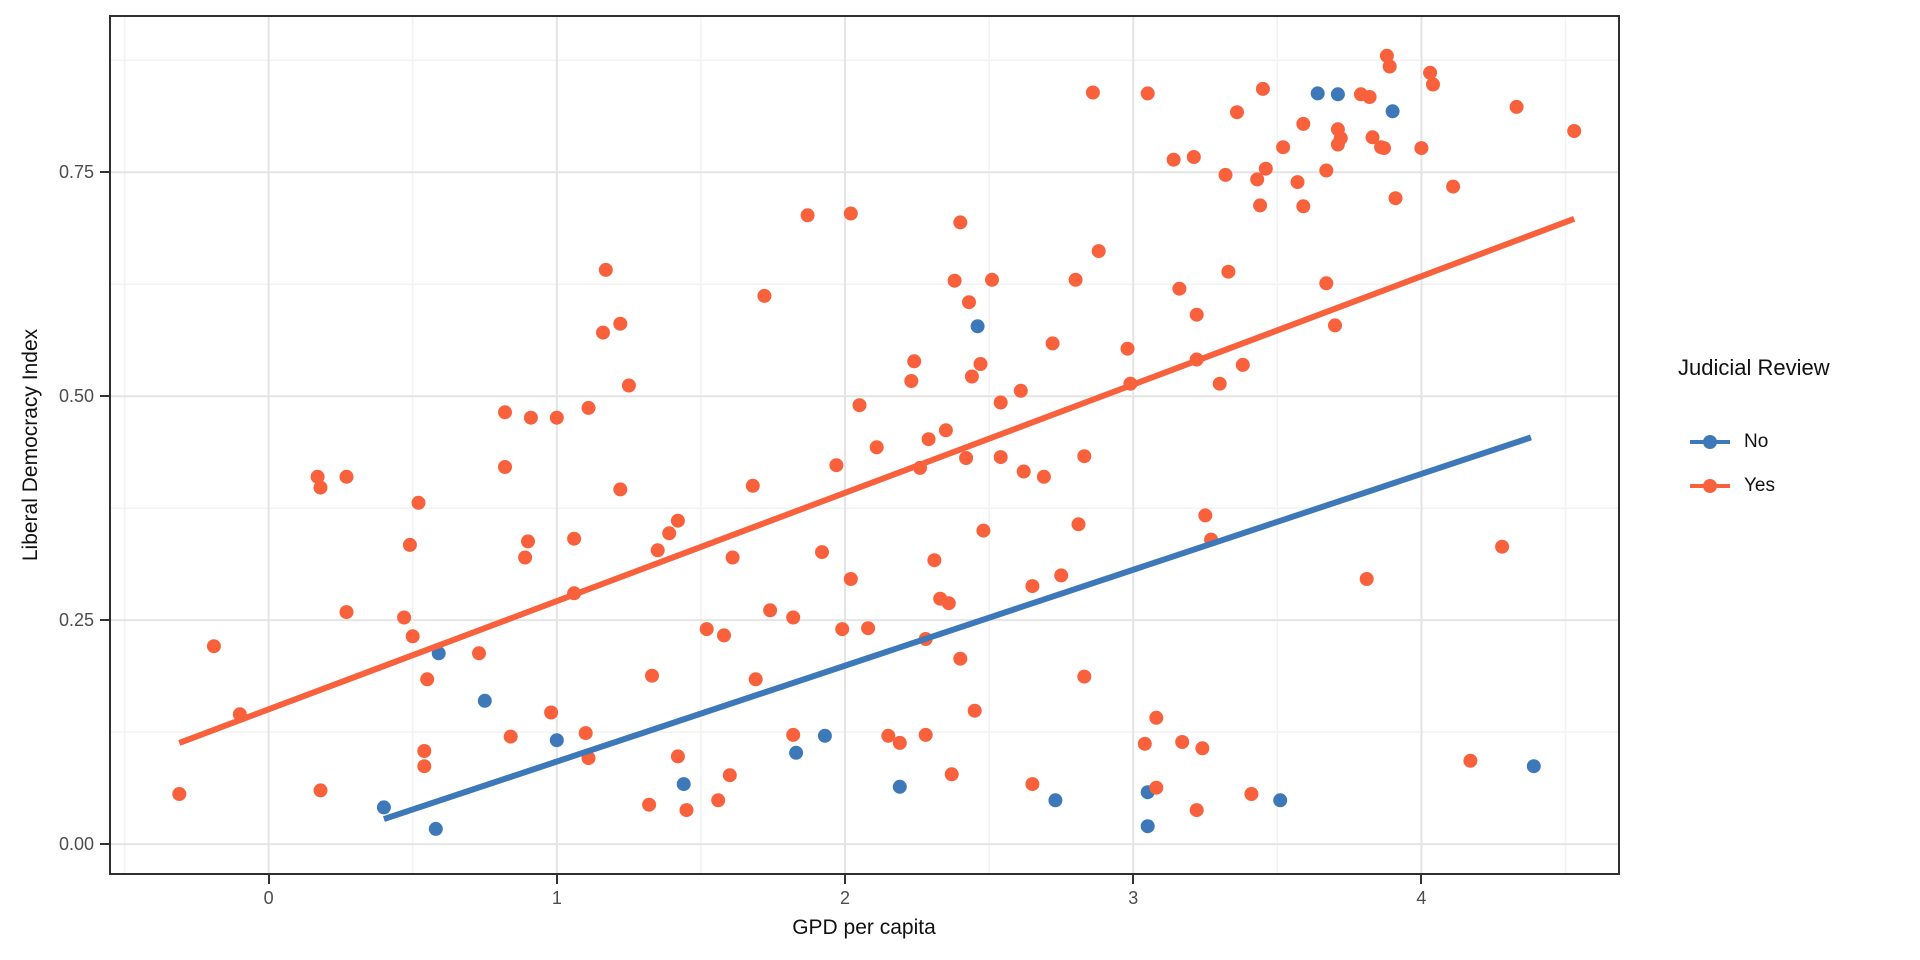 The image size is (1920, 960). I want to click on x-tick-label: 2, so click(845, 898).